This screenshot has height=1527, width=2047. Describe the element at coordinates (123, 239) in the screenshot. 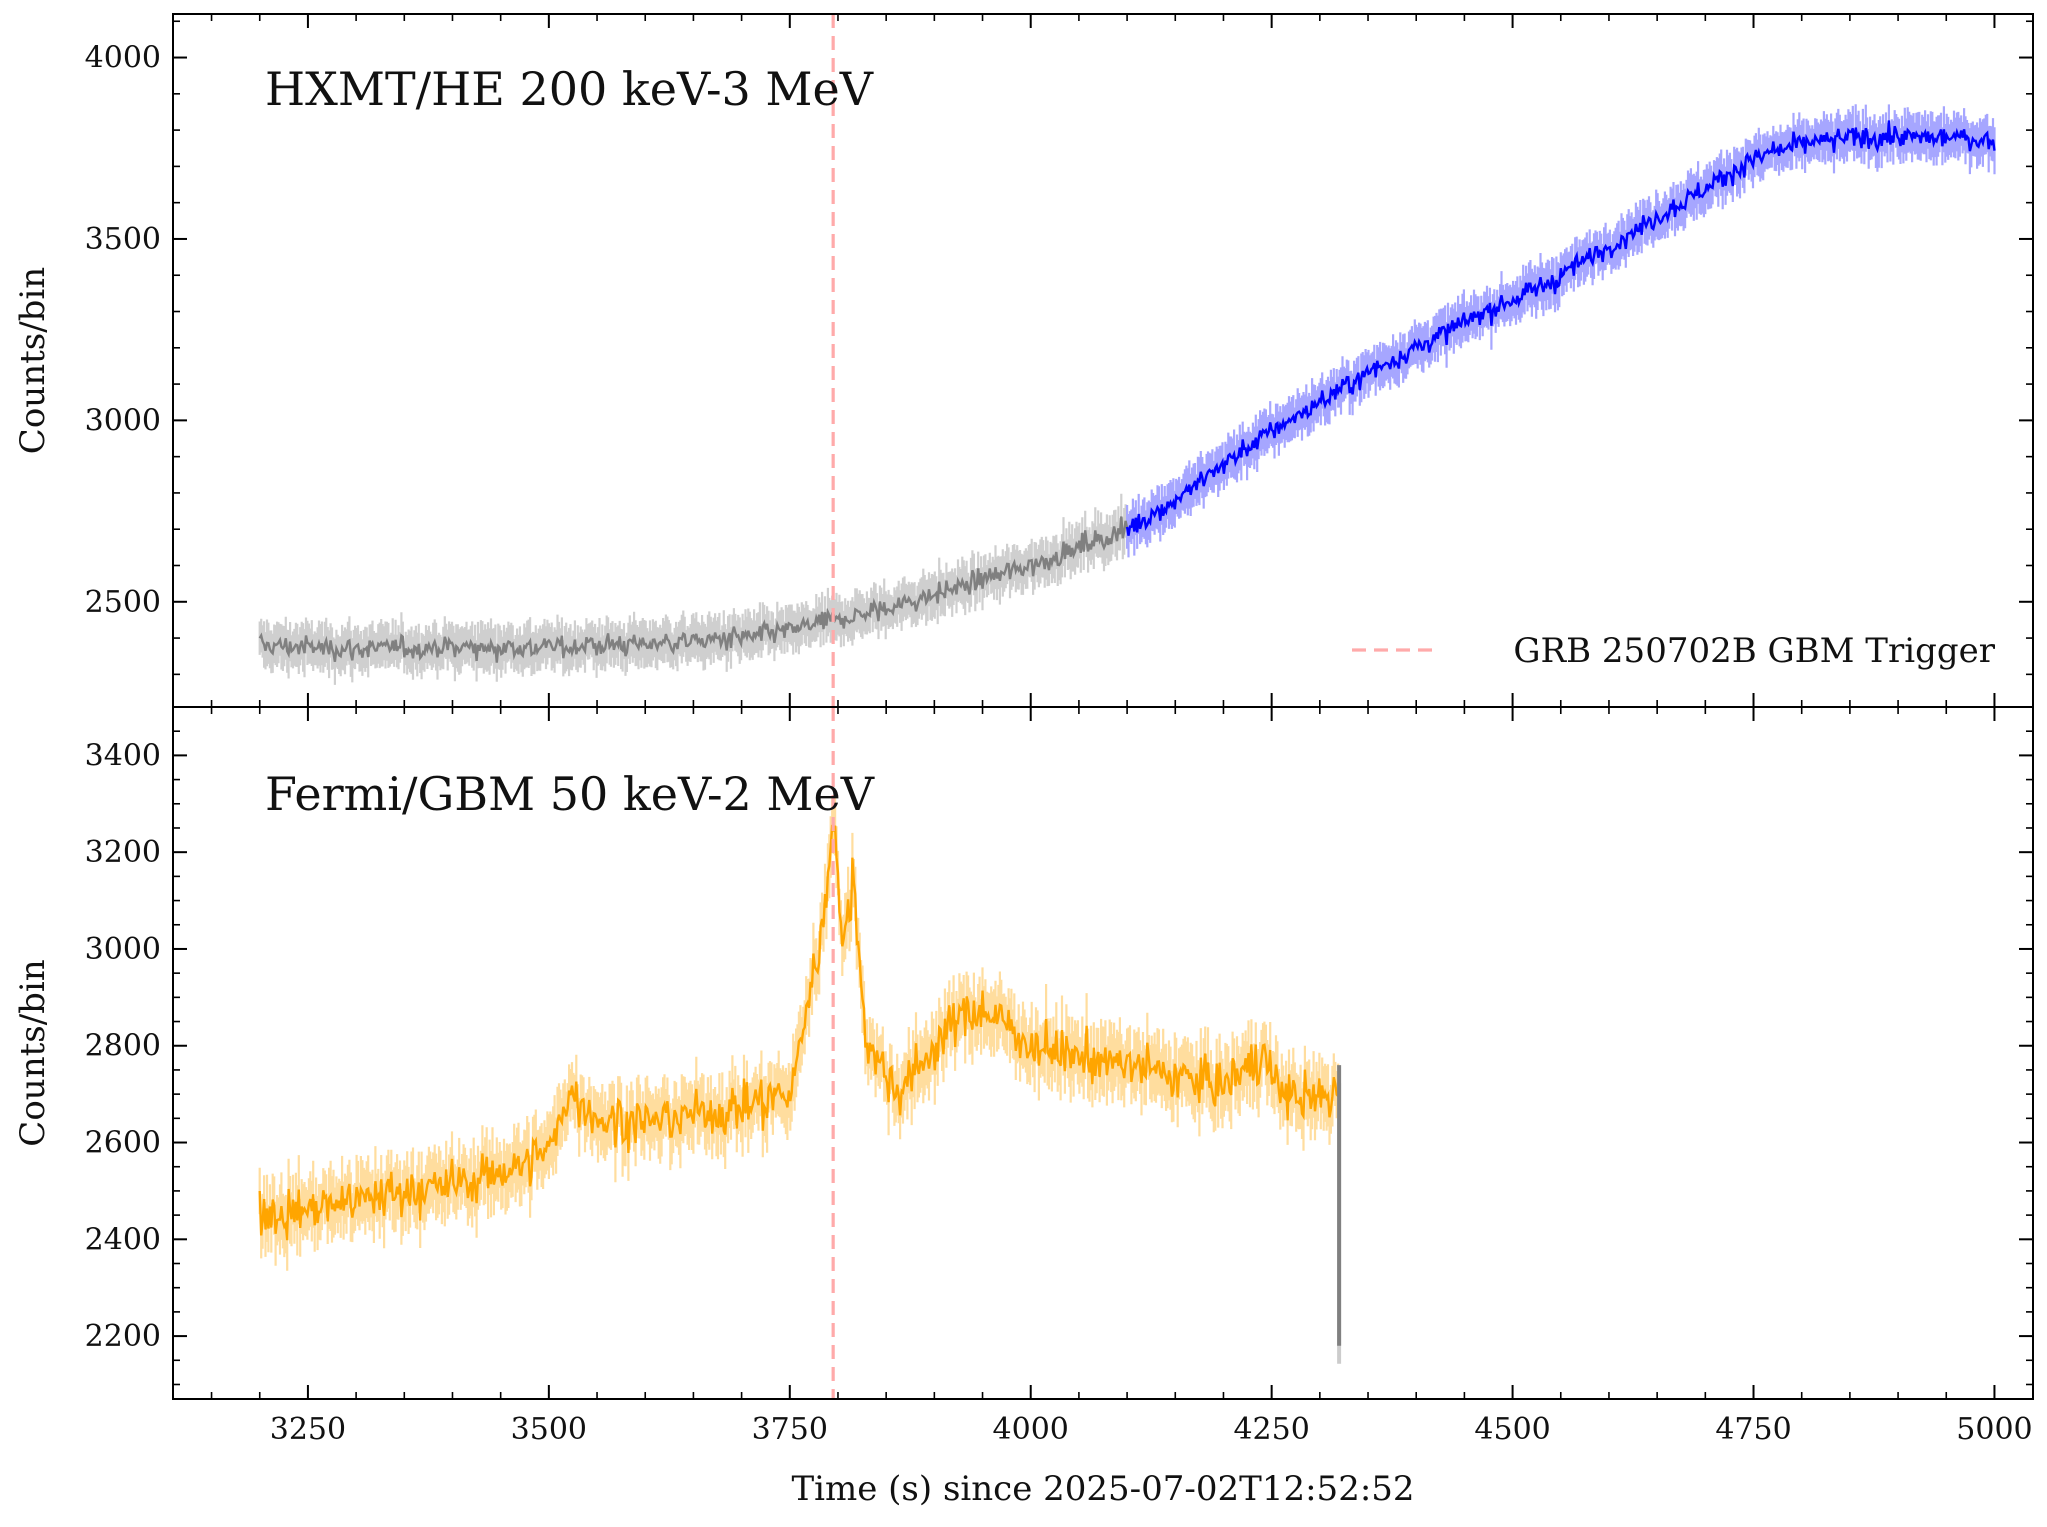

I see `y-tick-label: 3500` at that location.